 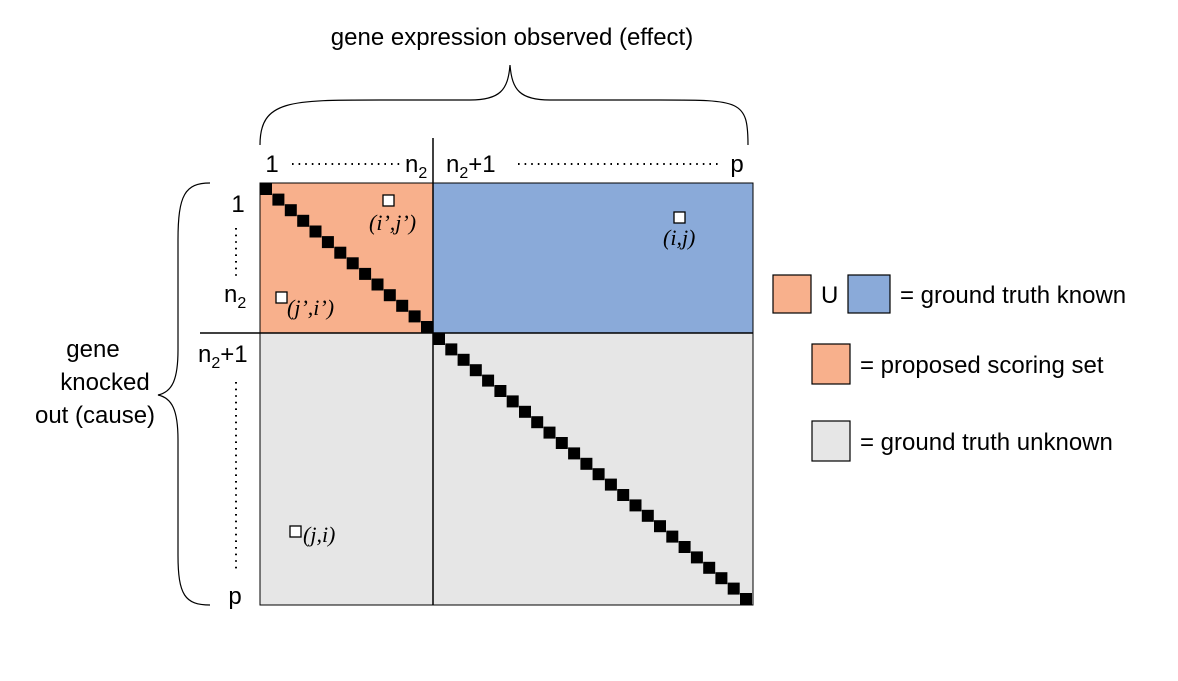 I want to click on col-label-n2: n2, so click(x=416, y=166).